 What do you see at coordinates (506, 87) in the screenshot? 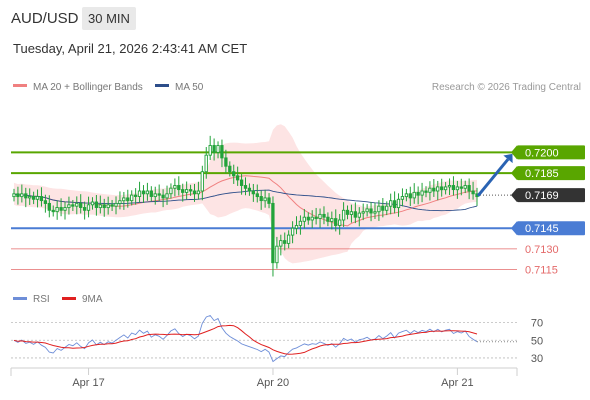
I see `copyright-label: Research © 2026 Trading Central` at bounding box center [506, 87].